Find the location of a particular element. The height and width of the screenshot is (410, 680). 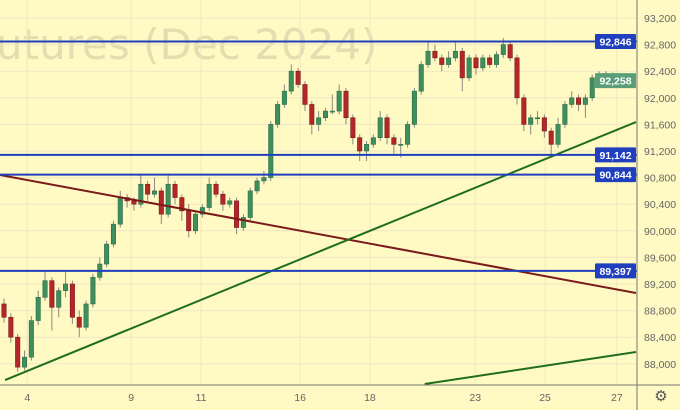

price-tick-label: 92,000 is located at coordinates (660, 99).